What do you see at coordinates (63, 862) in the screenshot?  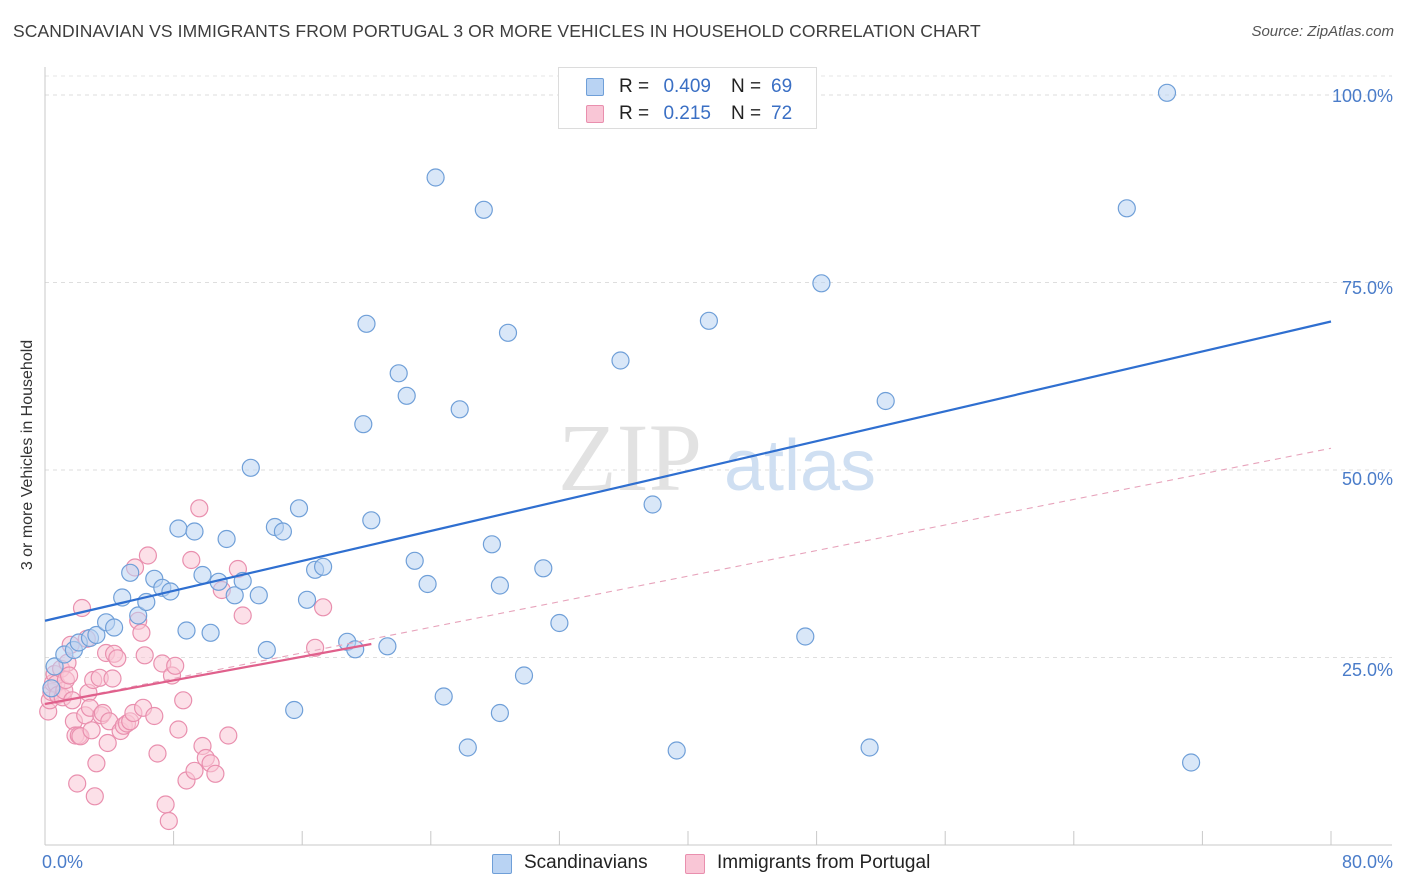 I see `x-min-label: 0.0%` at bounding box center [63, 862].